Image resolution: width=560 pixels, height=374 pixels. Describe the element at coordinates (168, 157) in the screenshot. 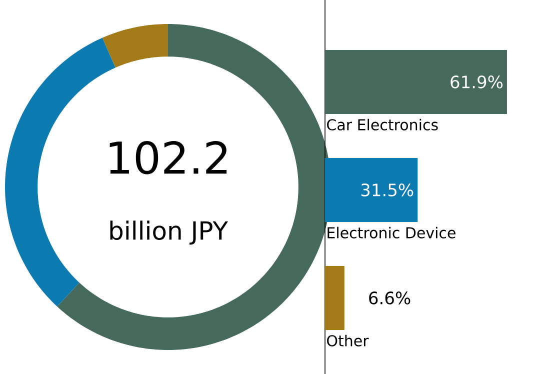

I see `text: 102.2` at that location.